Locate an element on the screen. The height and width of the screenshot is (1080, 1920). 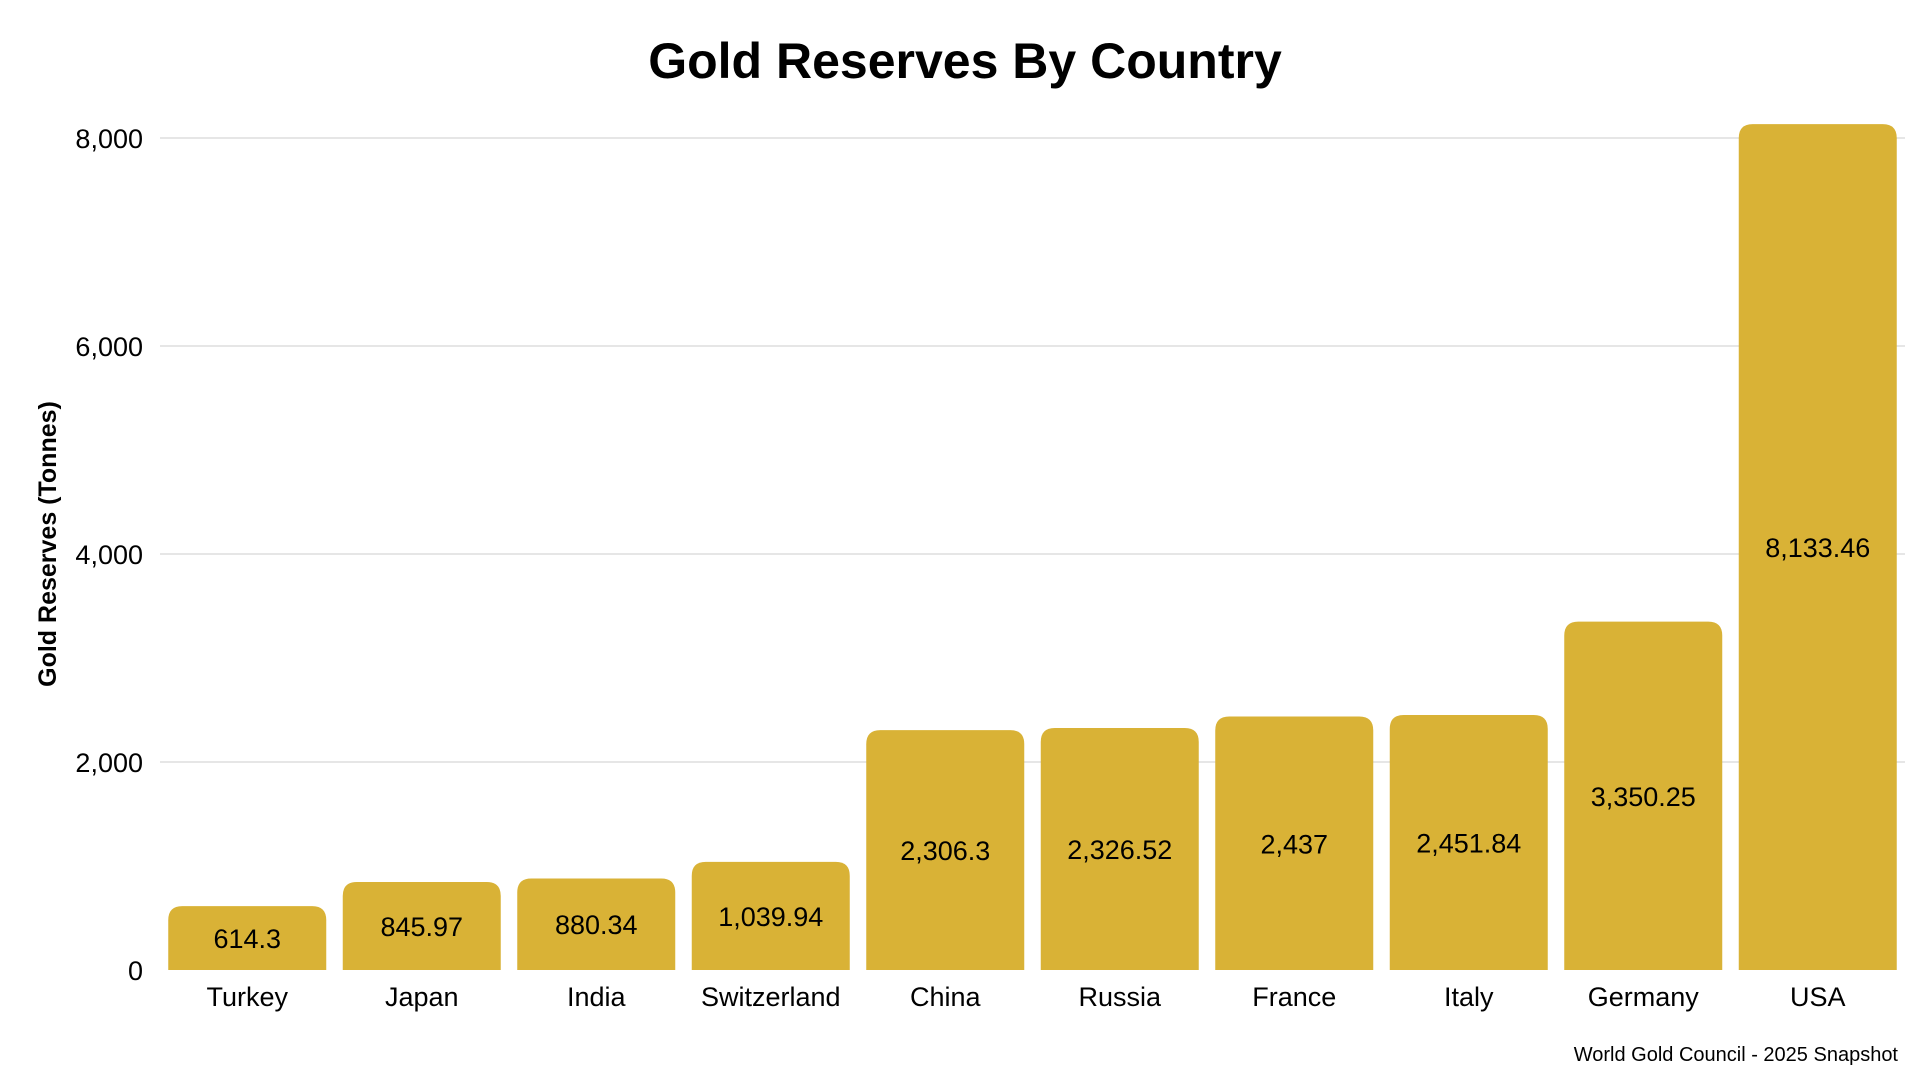
data-label: 1,039.94 is located at coordinates (770, 917).